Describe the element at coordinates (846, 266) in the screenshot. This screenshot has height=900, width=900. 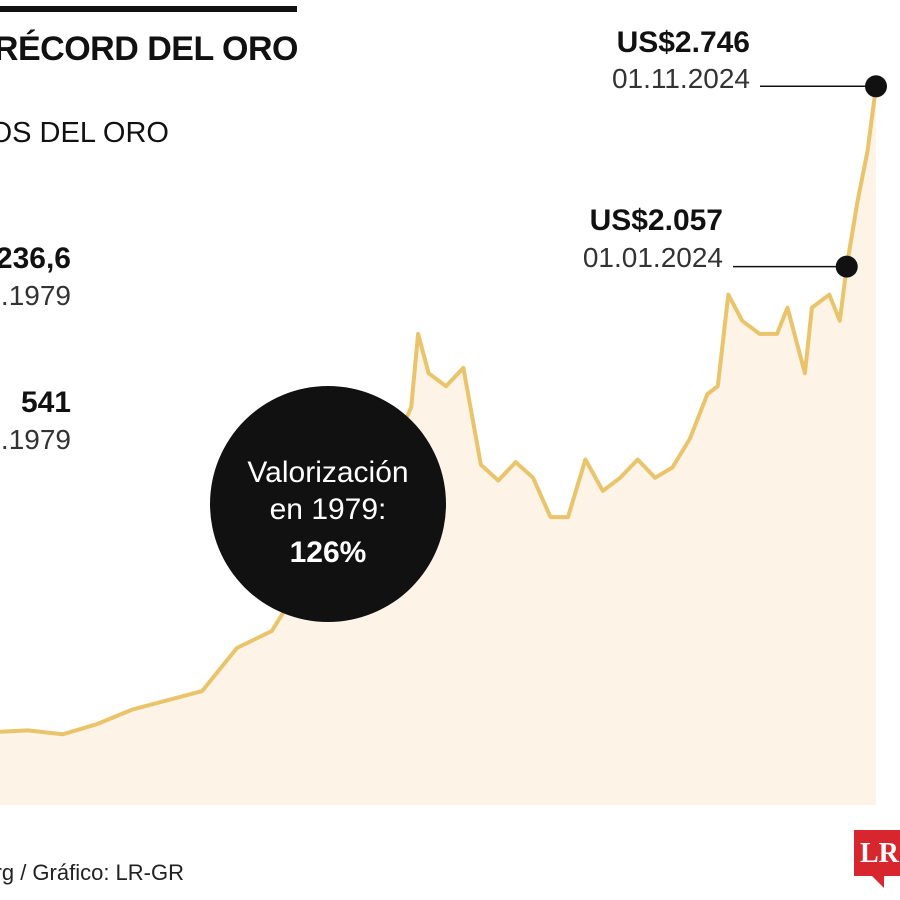
I see `annotation-dot-mid` at that location.